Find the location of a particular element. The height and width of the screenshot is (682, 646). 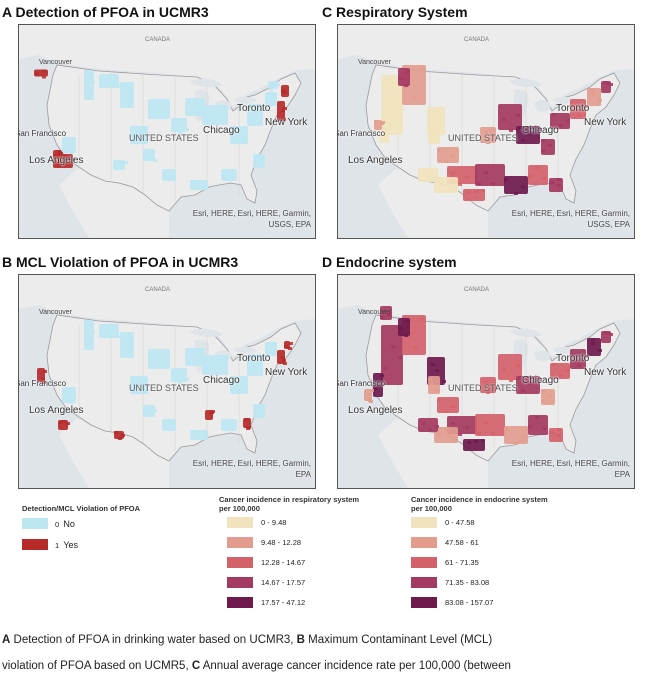

legend-endo-label: 71.35 - 83.08 is located at coordinates (467, 582).